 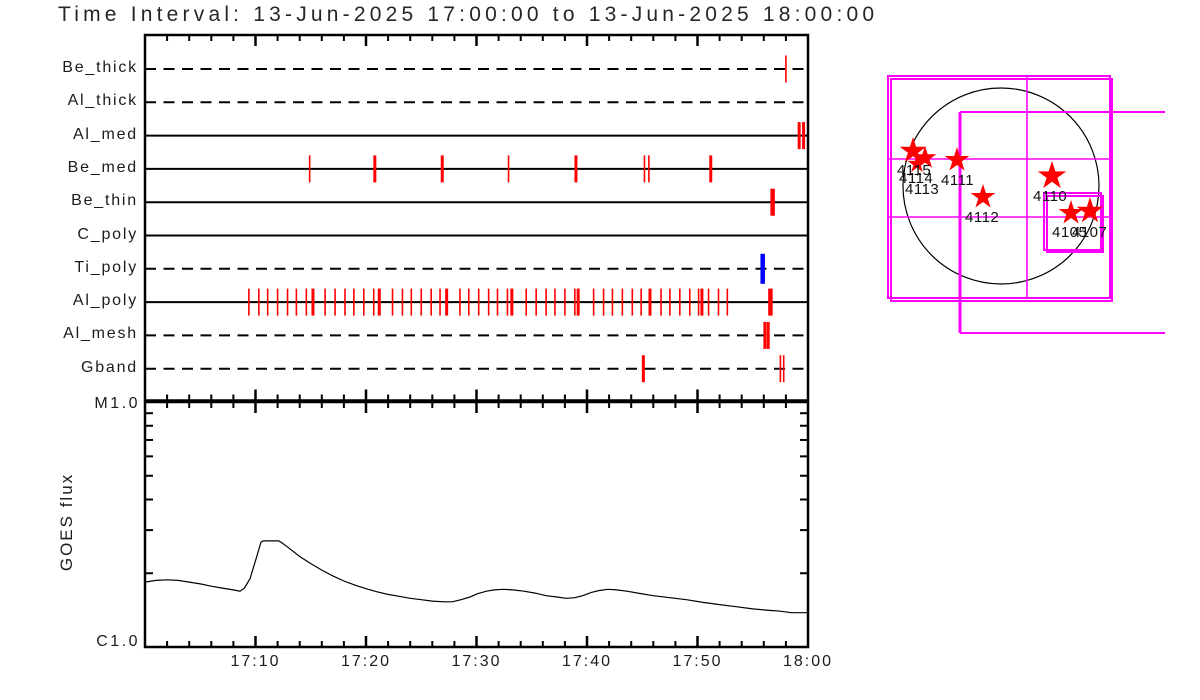 What do you see at coordinates (697, 661) in the screenshot?
I see `x-tick-label-17:50: 17:50` at bounding box center [697, 661].